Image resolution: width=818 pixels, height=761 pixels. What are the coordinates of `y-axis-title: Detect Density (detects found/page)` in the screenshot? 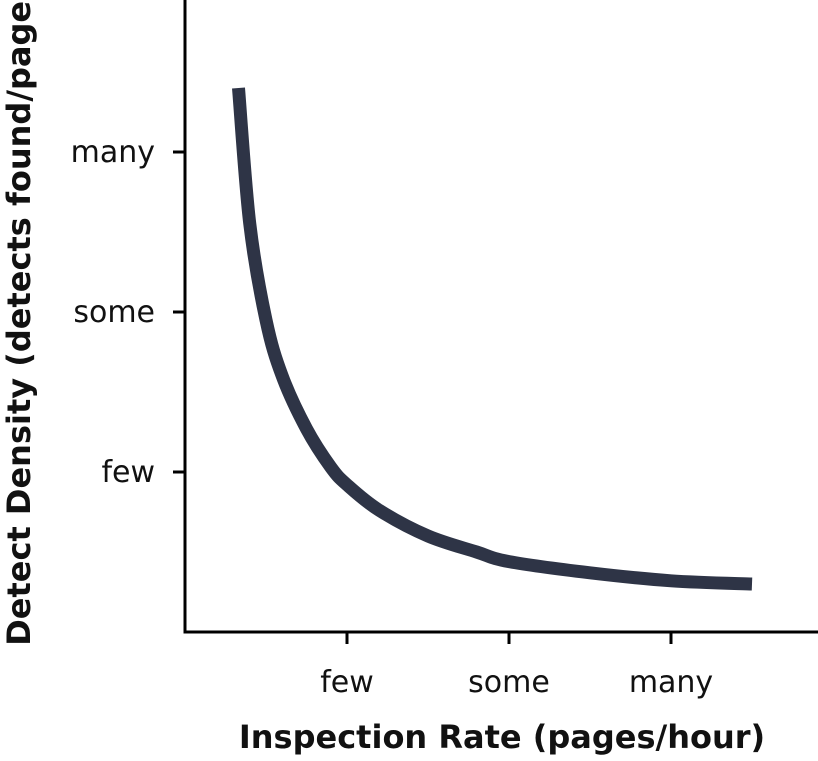 It's located at (19, 323).